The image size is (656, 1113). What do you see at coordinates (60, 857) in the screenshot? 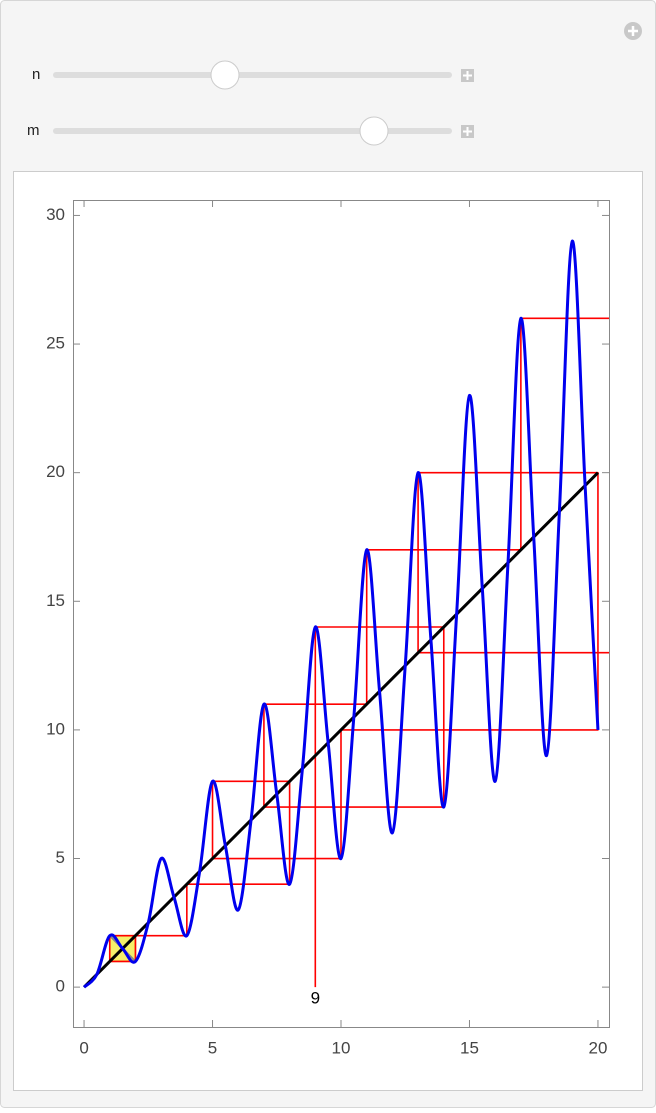
I see `y-tick-label: 5` at bounding box center [60, 857].